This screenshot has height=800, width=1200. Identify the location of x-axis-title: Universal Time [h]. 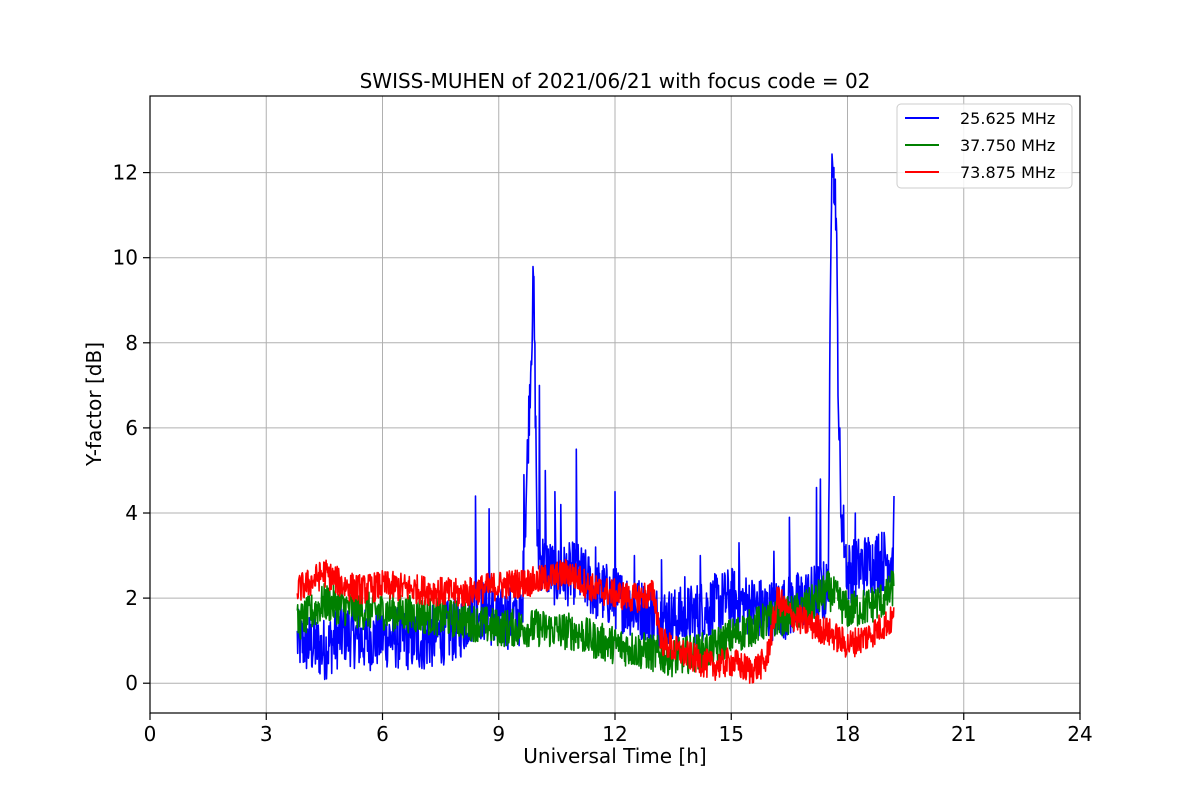
(614, 756).